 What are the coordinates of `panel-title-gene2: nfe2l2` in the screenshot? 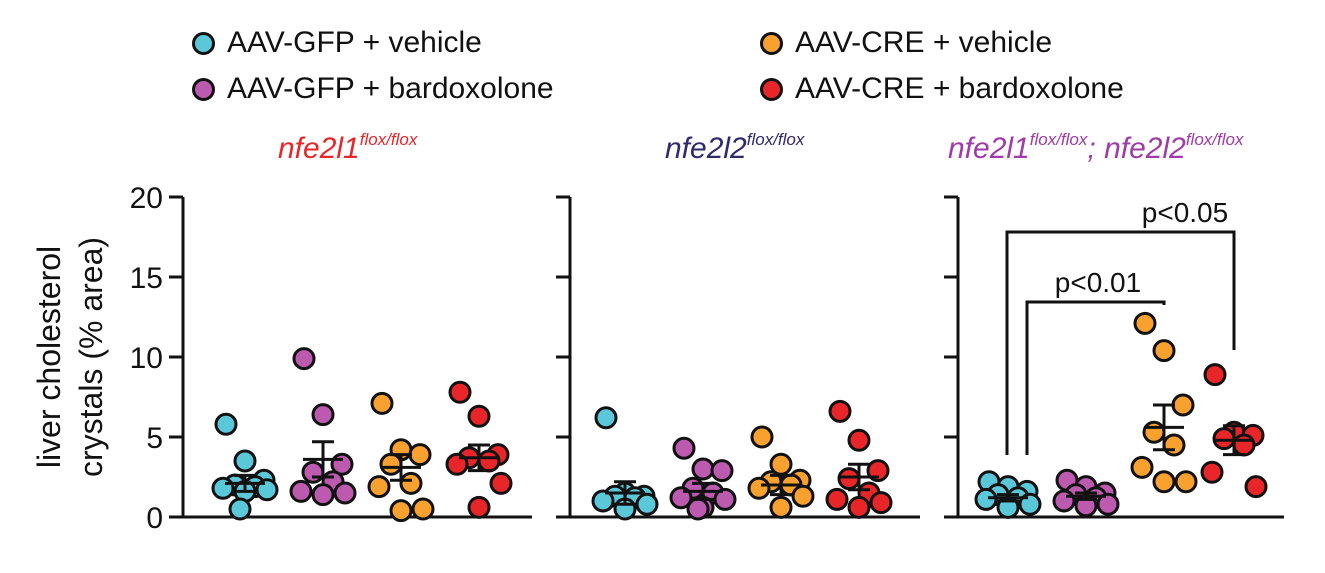 It's located at (1145, 148).